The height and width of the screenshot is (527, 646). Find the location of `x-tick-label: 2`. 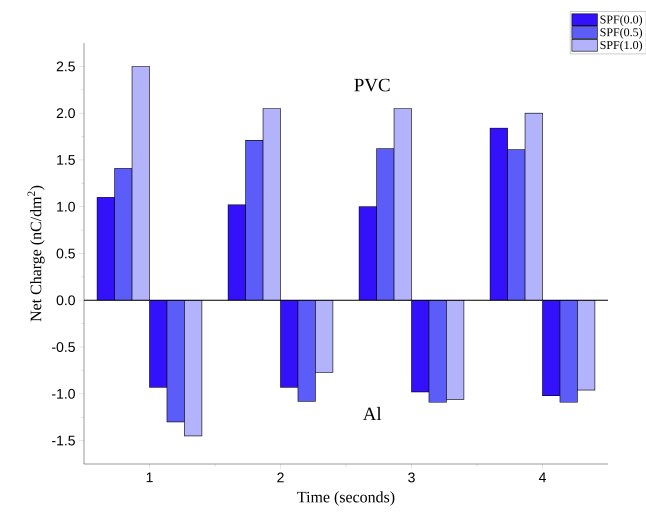

x-tick-label: 2 is located at coordinates (280, 477).